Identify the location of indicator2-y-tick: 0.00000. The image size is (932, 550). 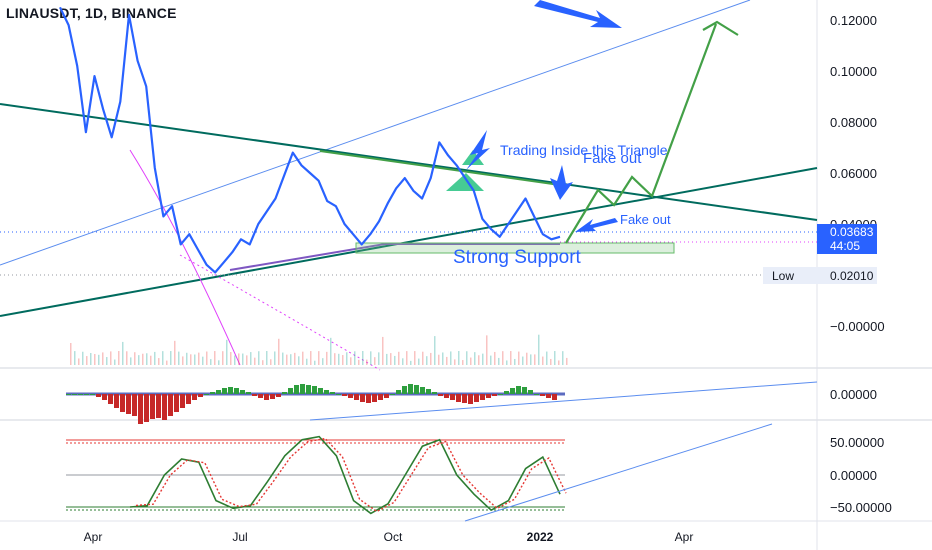
(853, 475).